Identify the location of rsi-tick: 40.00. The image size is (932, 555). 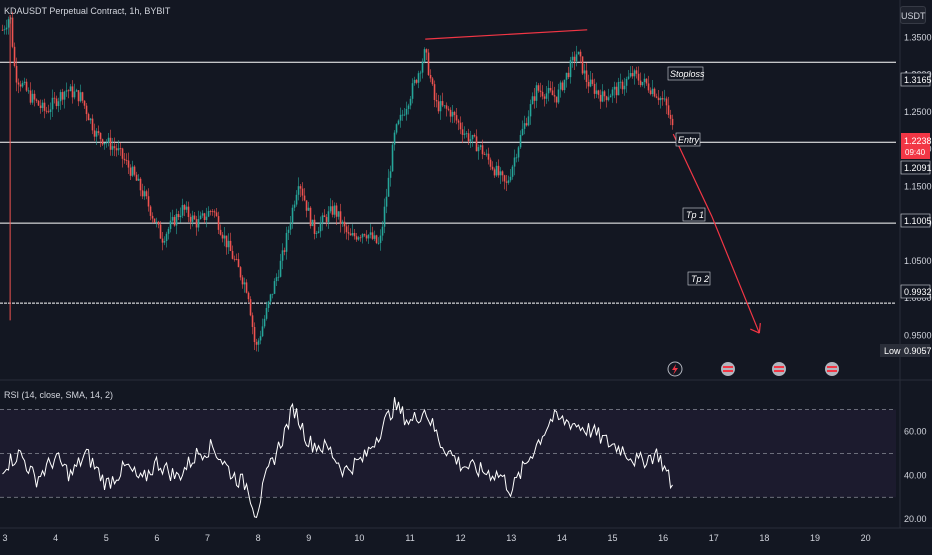
(915, 475).